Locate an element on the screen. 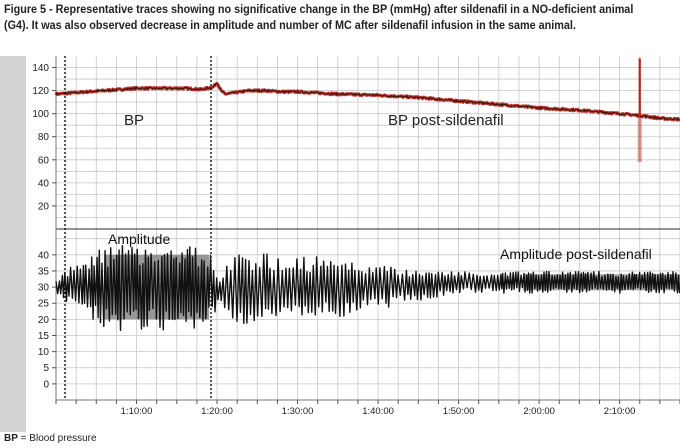 The width and height of the screenshot is (680, 448). footnote-text: = Blood pressure is located at coordinates (57, 438).